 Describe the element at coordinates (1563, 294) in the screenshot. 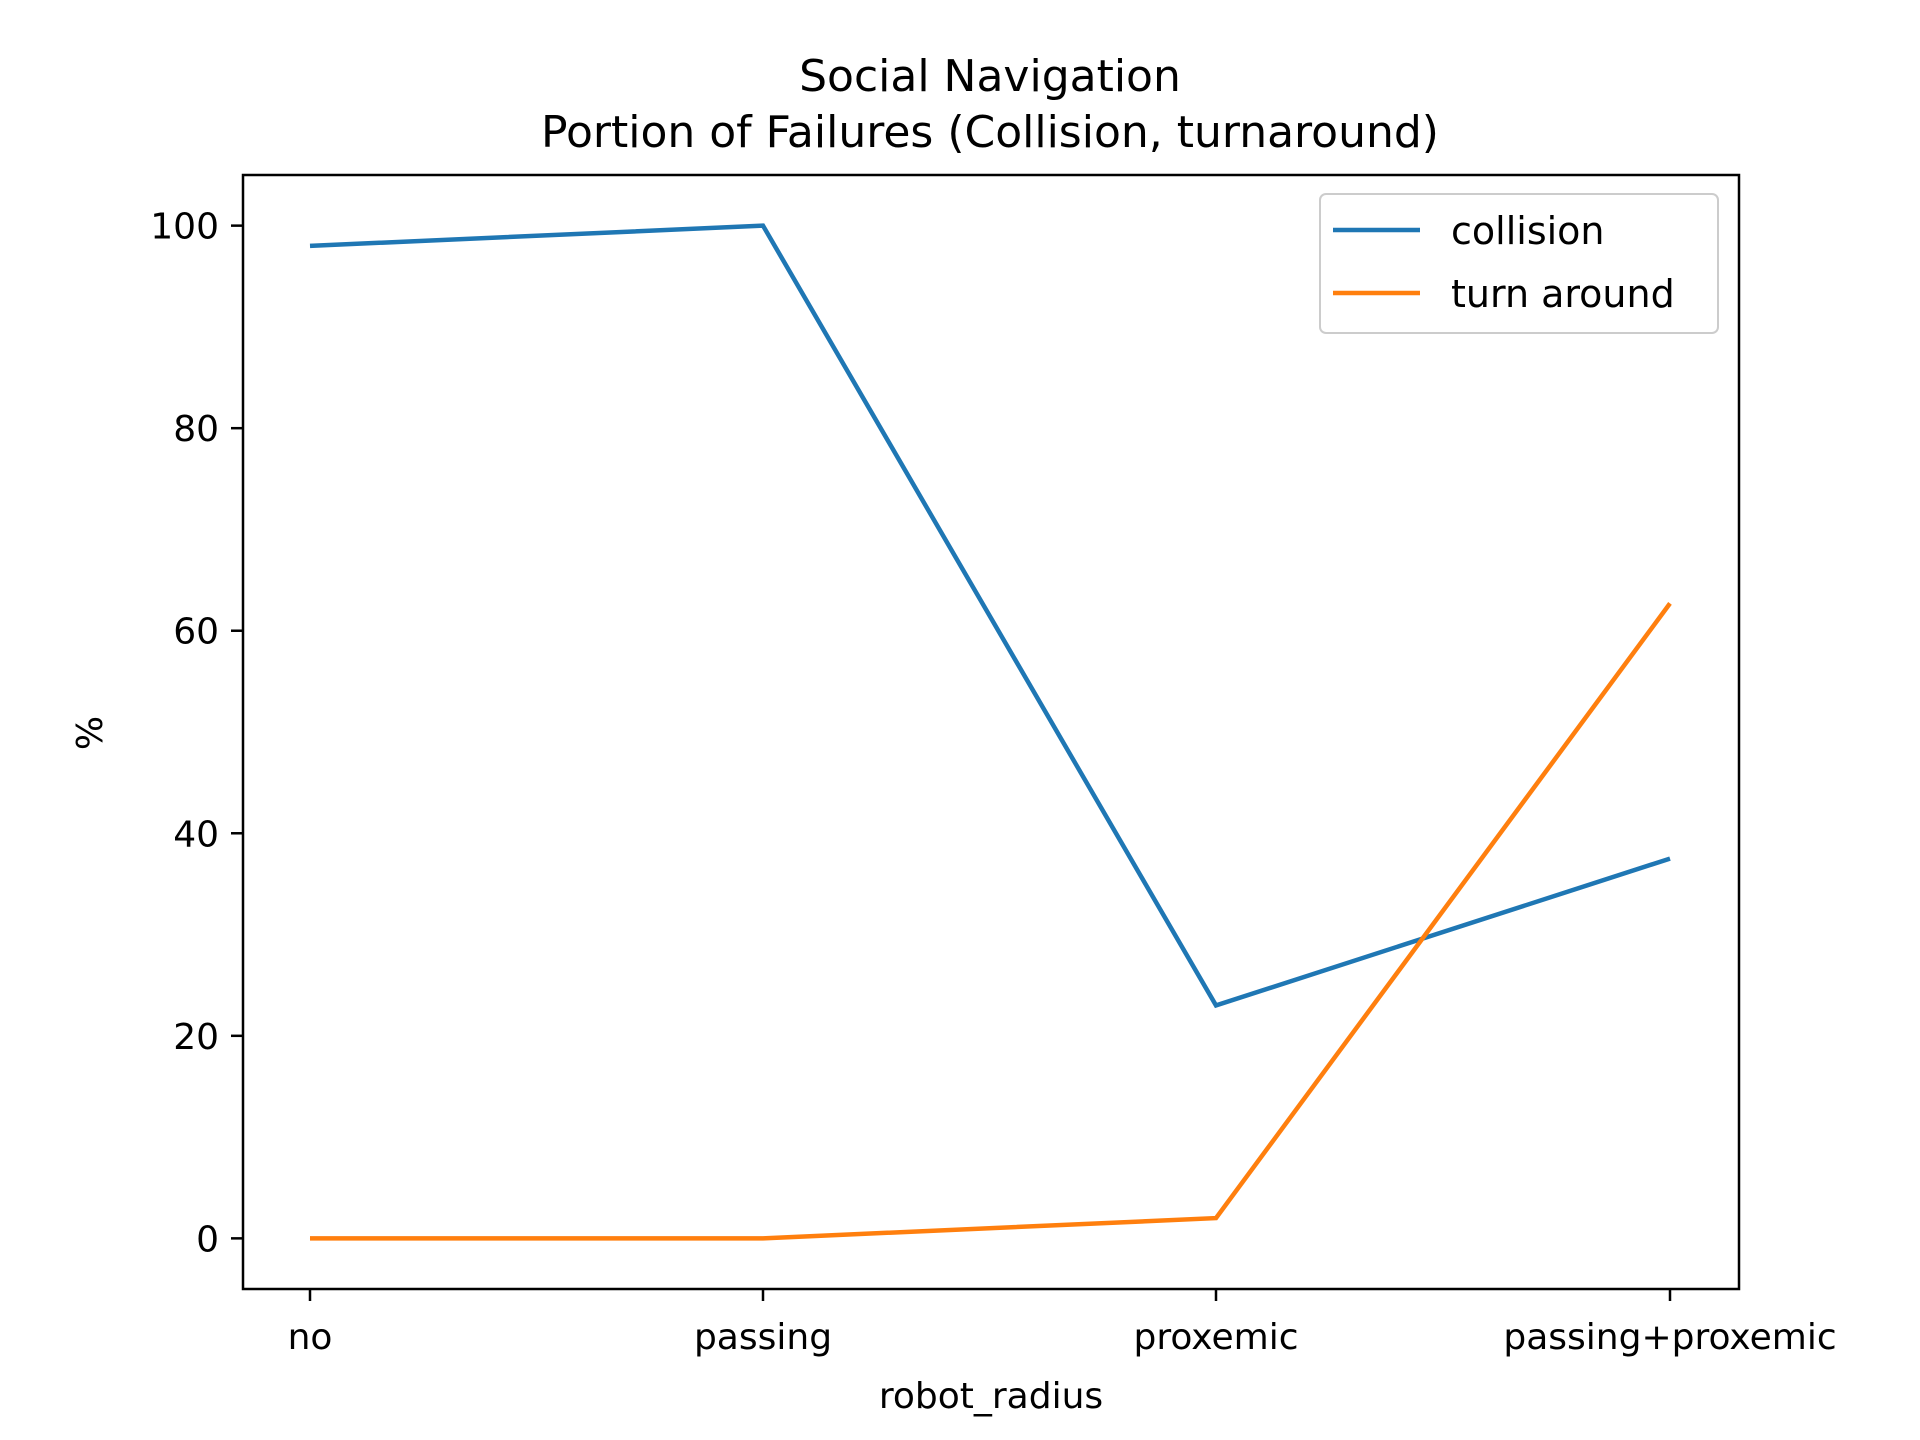

I see `legend-entry-turn-around: turn around` at that location.